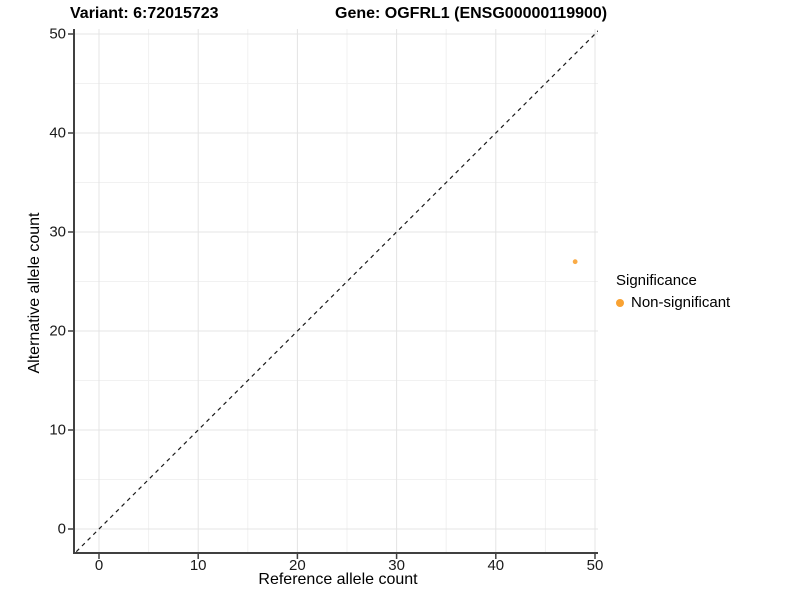 Image resolution: width=800 pixels, height=600 pixels. Describe the element at coordinates (57, 133) in the screenshot. I see `y-tick-label: 40` at that location.